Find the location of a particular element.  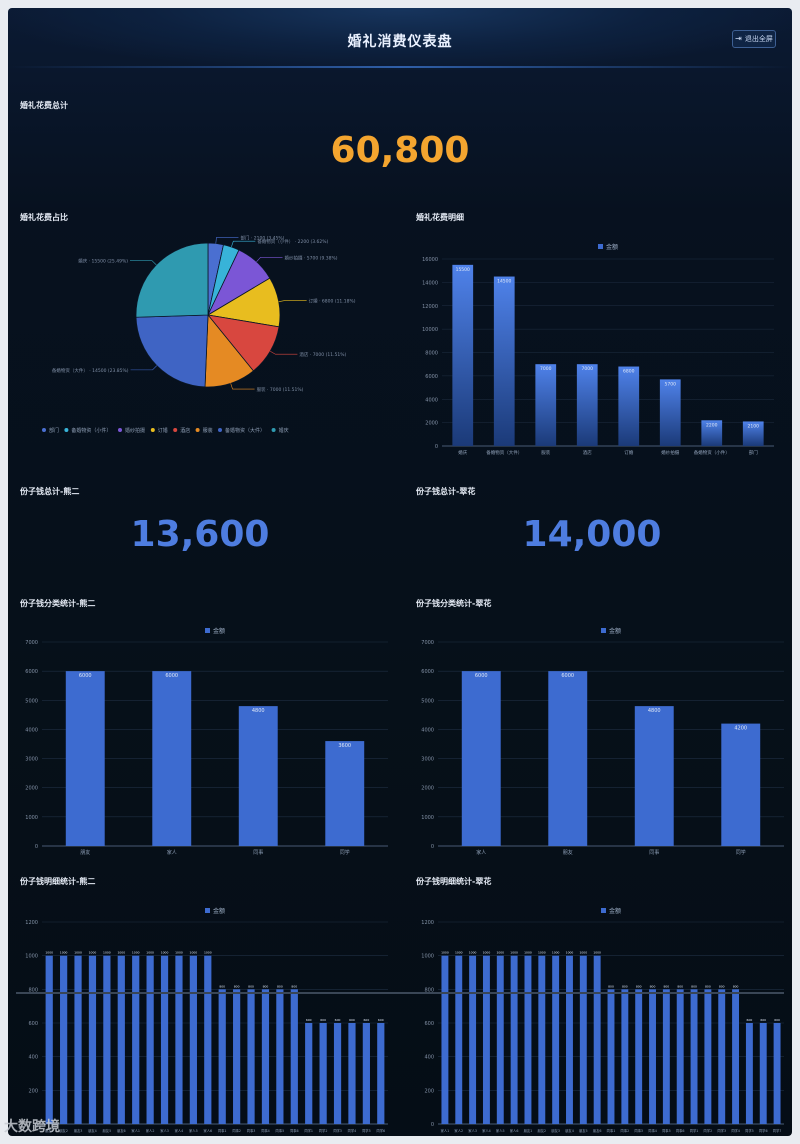

x-tick-label: 家人1 is located at coordinates (445, 1130).